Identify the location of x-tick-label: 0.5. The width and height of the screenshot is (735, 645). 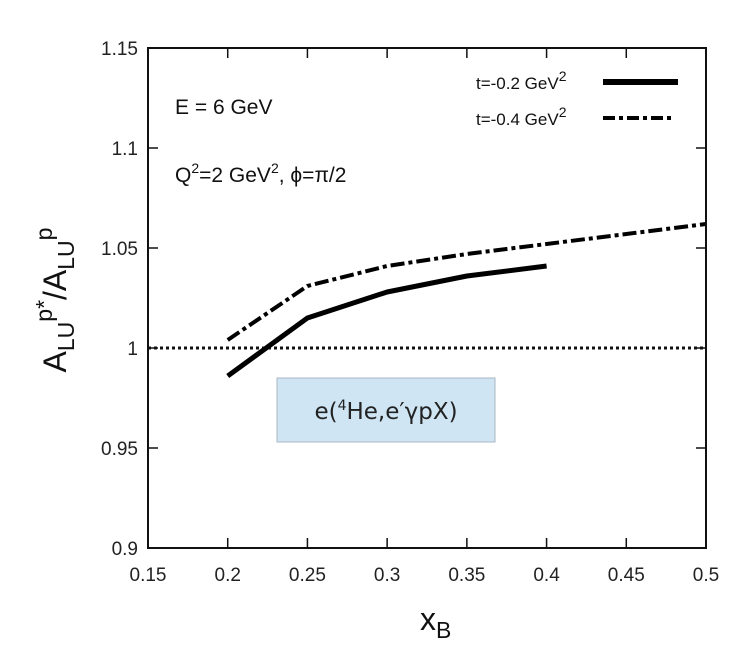
(706, 575).